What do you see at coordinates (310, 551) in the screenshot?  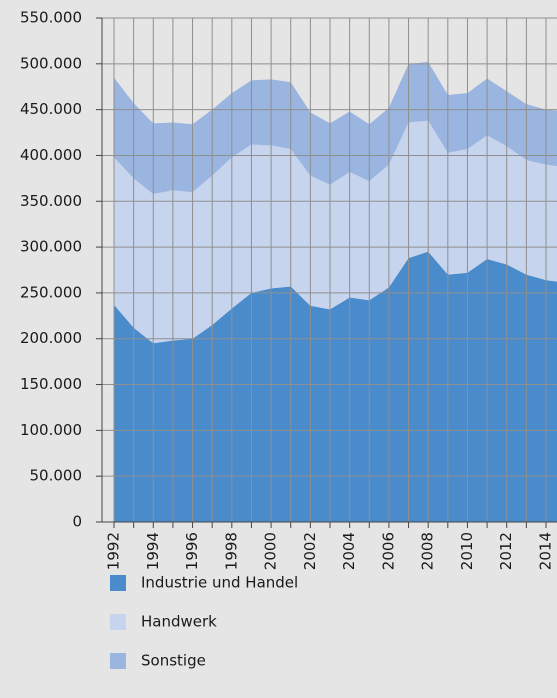 I see `x-tick-label: 2002` at bounding box center [310, 551].